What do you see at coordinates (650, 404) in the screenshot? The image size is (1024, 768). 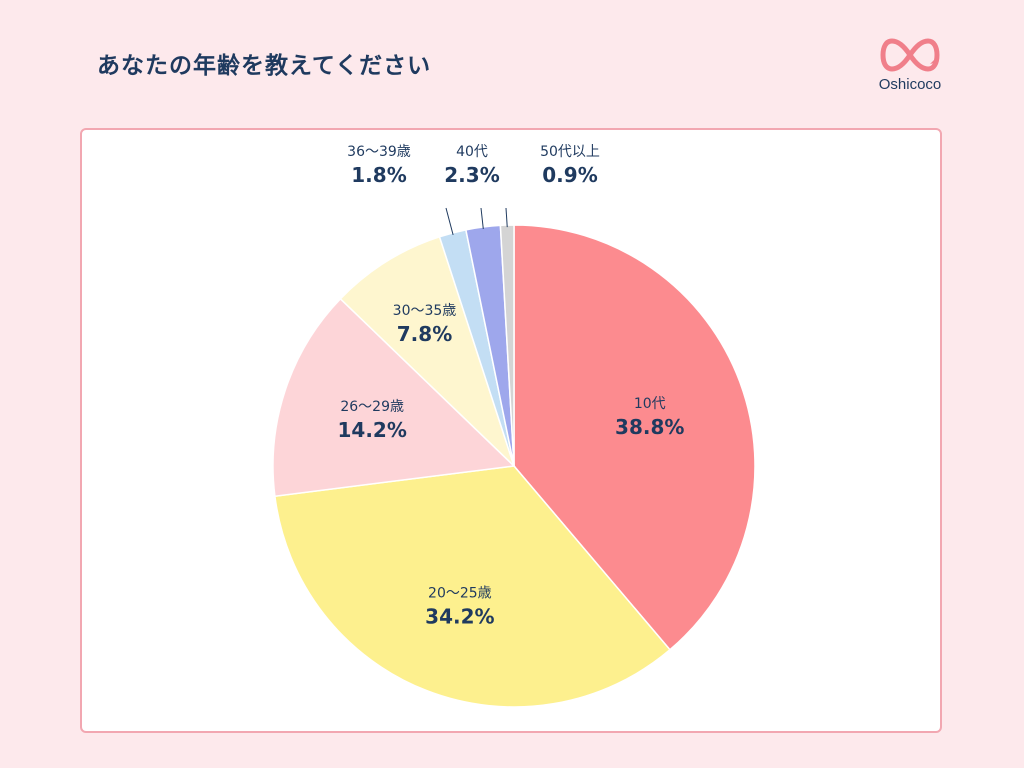 I see `slice-label: 10代` at bounding box center [650, 404].